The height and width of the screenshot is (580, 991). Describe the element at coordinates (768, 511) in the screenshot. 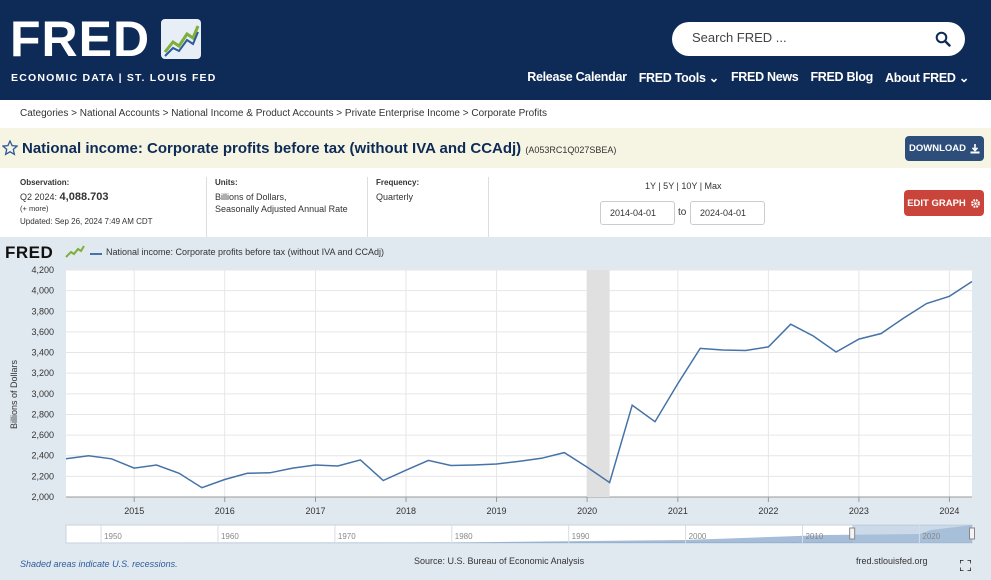

I see `x-tick-label: 2022` at that location.